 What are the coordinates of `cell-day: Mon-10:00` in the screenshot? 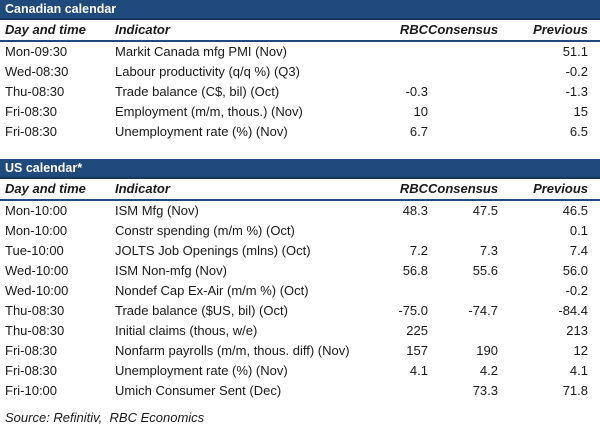 It's located at (36, 210).